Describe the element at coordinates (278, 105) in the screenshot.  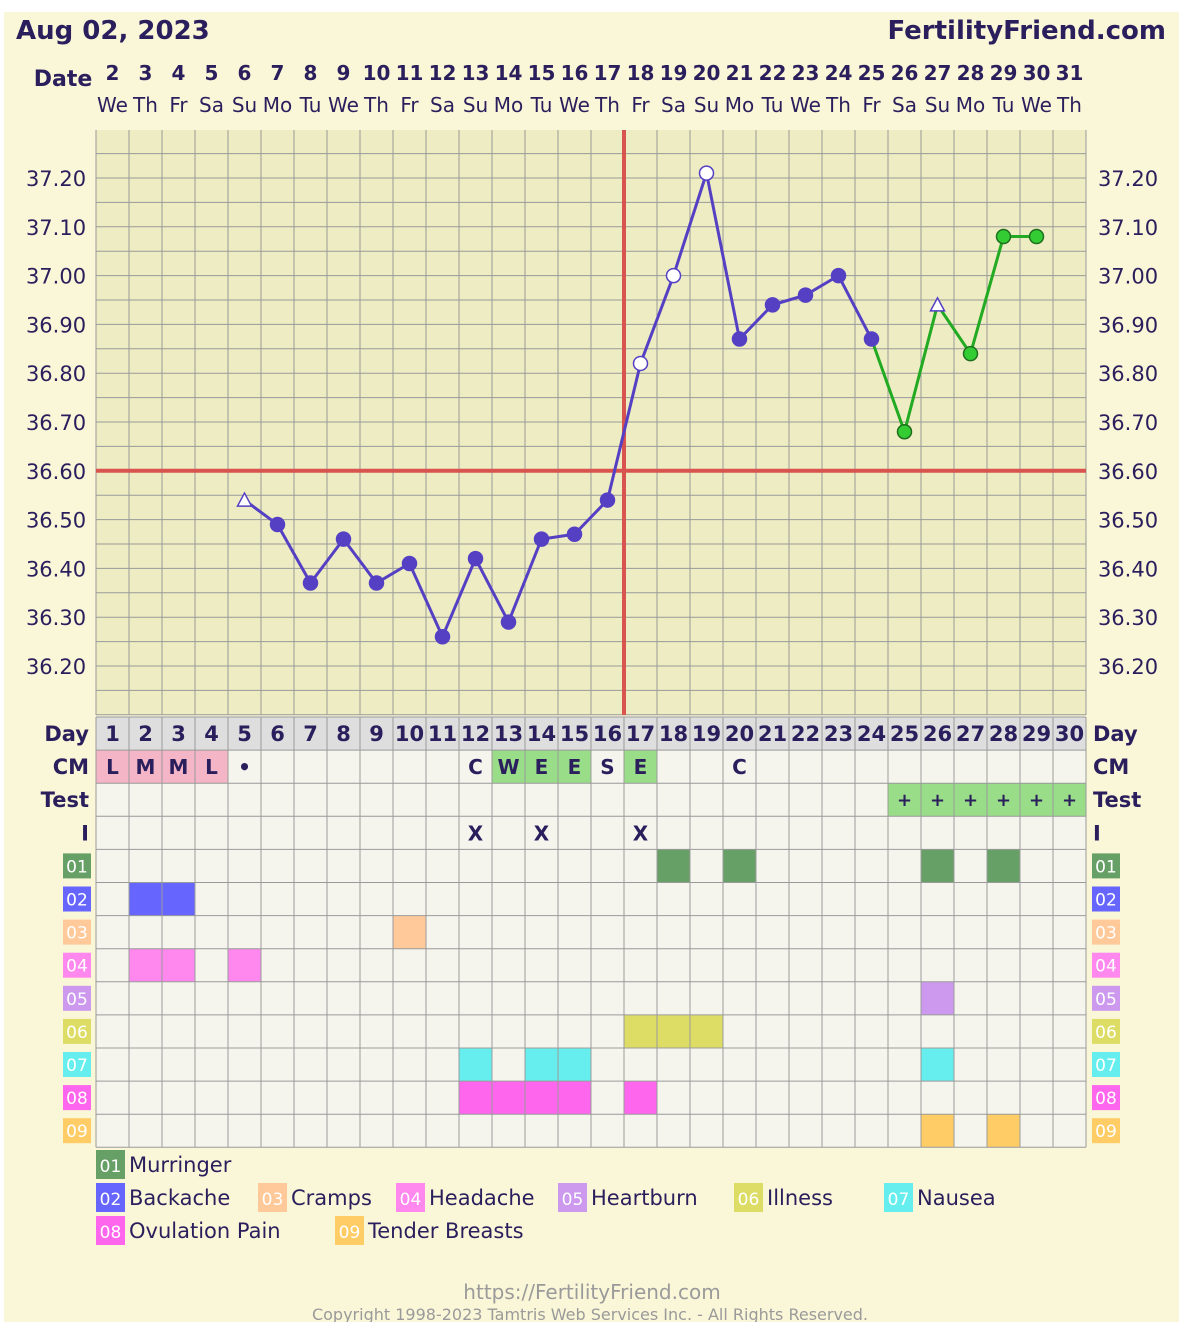
I see `weekday-label: Mo` at that location.